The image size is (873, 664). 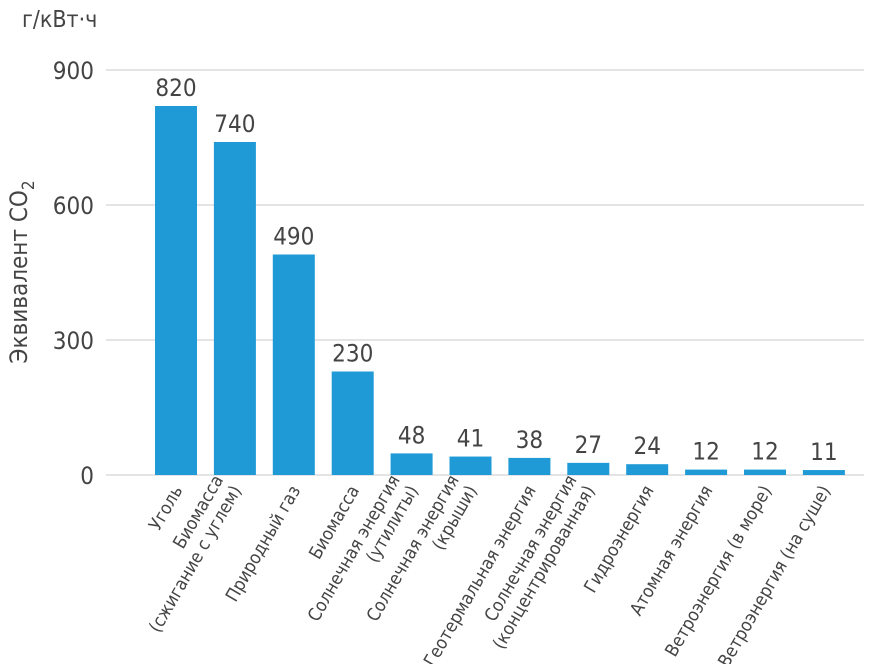 I want to click on value-label: 41, so click(x=470, y=439).